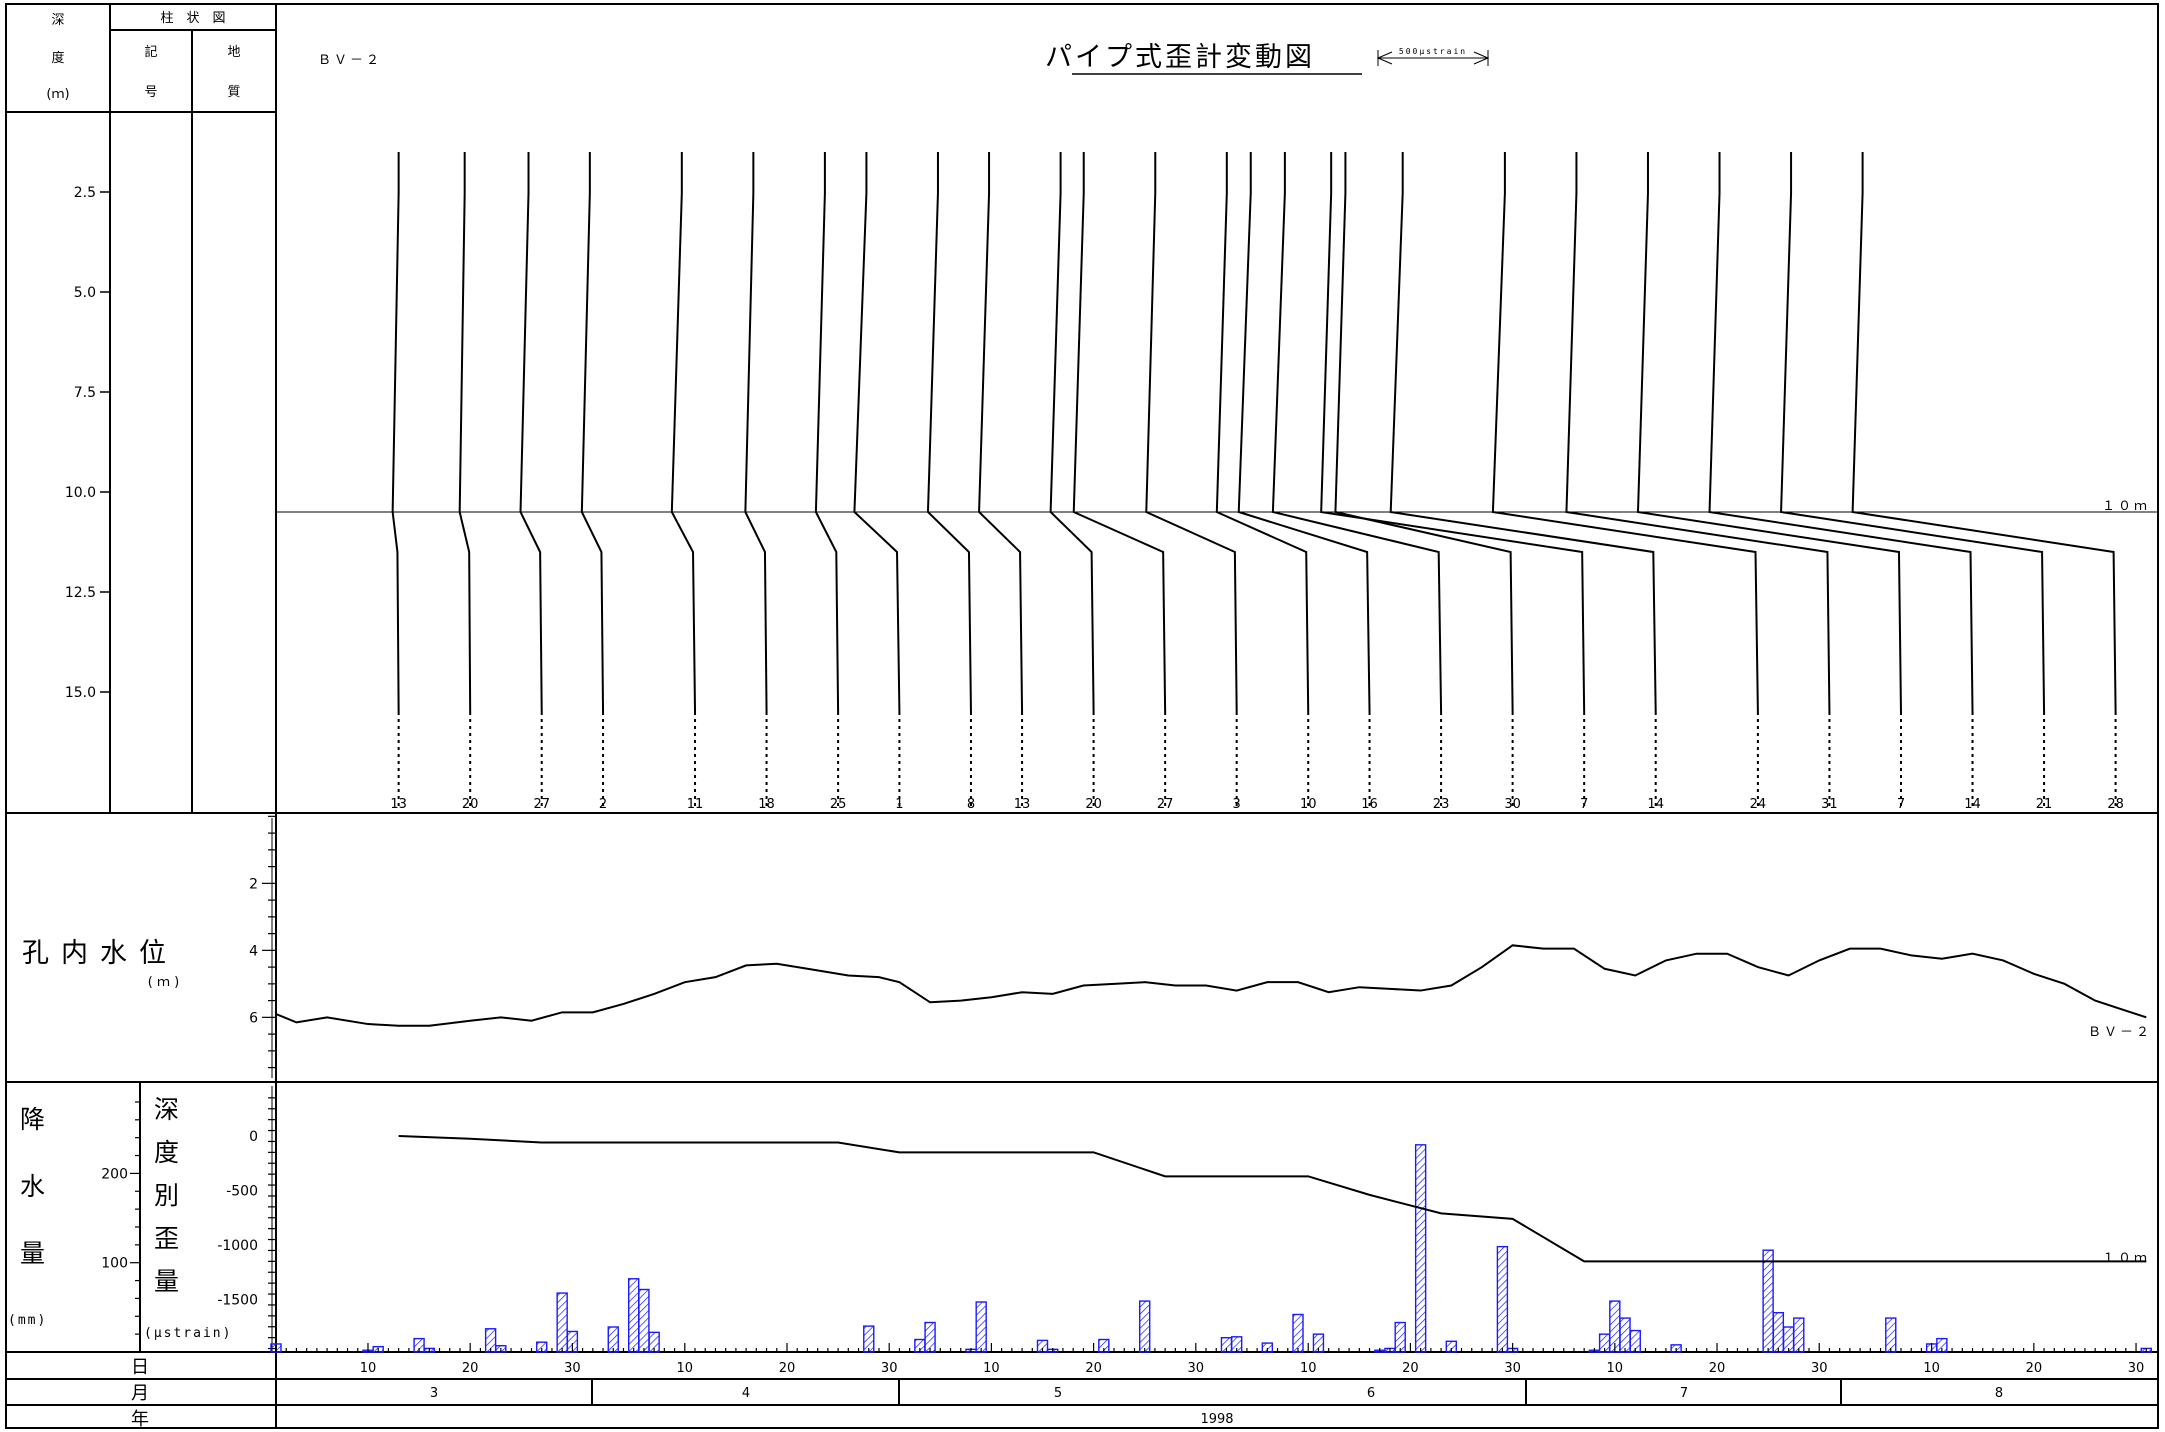  Describe the element at coordinates (1211, 1359) in the screenshot. I see `day-axis: 10 20 30 10 20 30 10 20 30 10 20 30 10 20 30 10 20 30` at that location.